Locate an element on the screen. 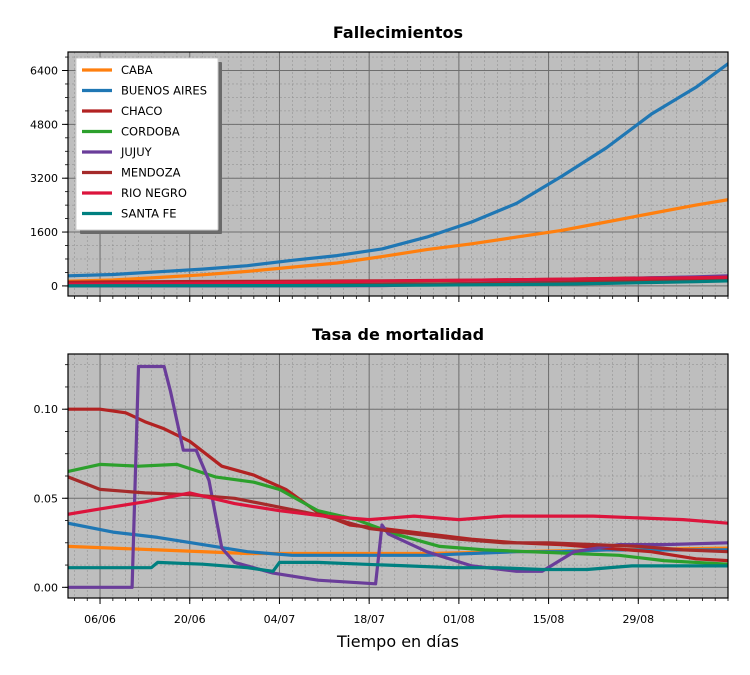  y-tick-label: 0 is located at coordinates (54, 286).